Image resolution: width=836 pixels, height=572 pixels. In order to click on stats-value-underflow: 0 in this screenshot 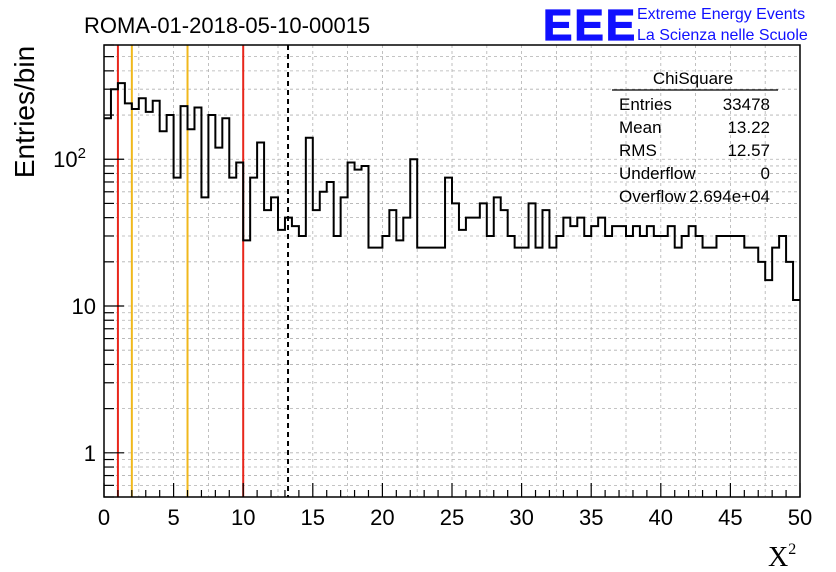, I will do `click(765, 173)`.